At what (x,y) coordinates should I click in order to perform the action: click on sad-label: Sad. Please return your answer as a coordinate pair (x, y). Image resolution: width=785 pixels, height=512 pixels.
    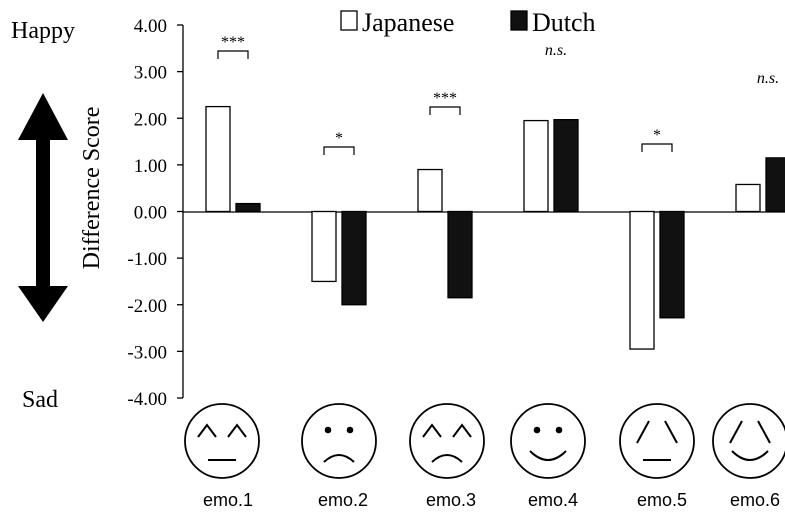
    Looking at the image, I should click on (40, 400).